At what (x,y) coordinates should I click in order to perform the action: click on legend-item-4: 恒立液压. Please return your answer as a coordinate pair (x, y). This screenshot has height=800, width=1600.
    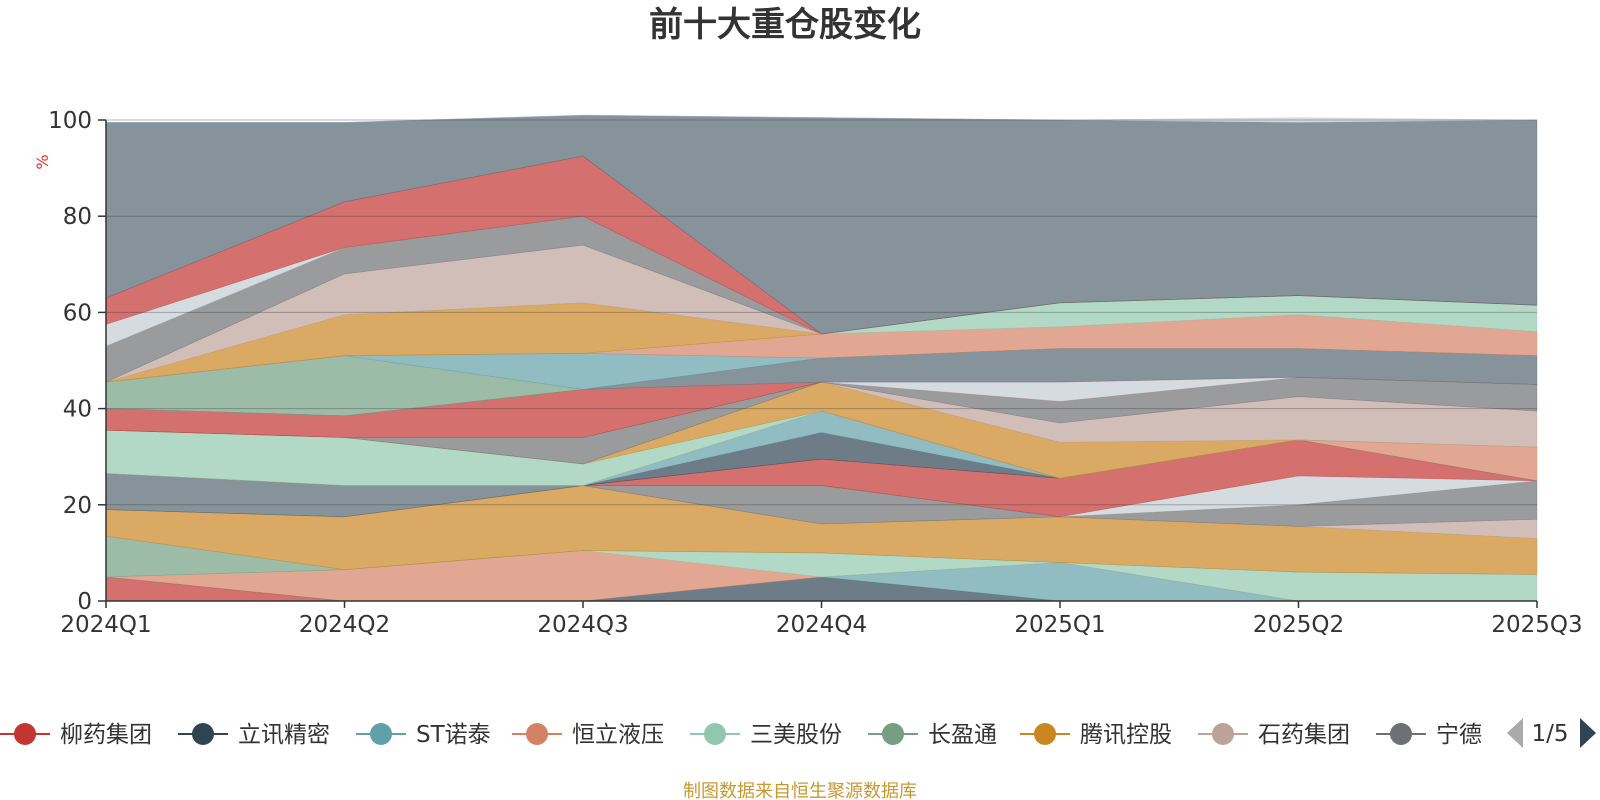
    Looking at the image, I should click on (588, 735).